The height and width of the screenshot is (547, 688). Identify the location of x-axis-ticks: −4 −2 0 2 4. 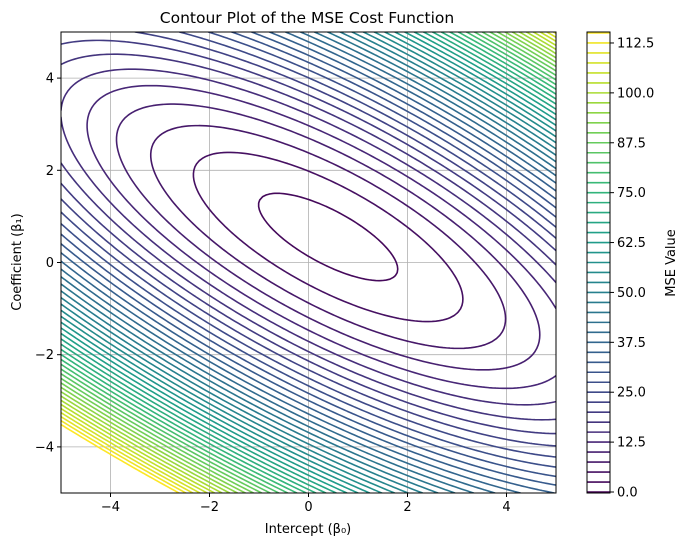
(306, 504).